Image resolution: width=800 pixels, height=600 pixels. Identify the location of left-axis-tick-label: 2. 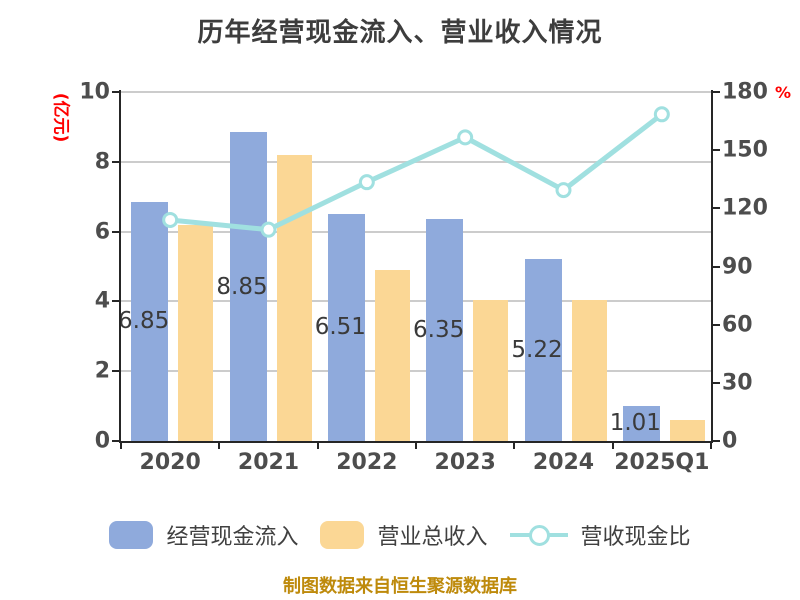
(102, 371).